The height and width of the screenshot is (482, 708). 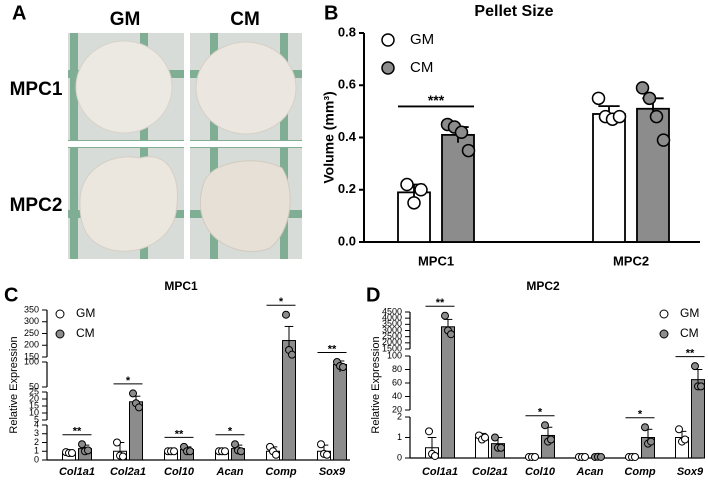 I want to click on y-tick-label: 4000, so click(x=392, y=318).